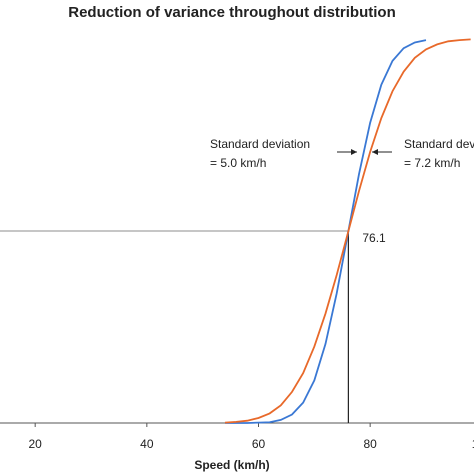  What do you see at coordinates (259, 444) in the screenshot?
I see `x-tick-label: 60` at bounding box center [259, 444].